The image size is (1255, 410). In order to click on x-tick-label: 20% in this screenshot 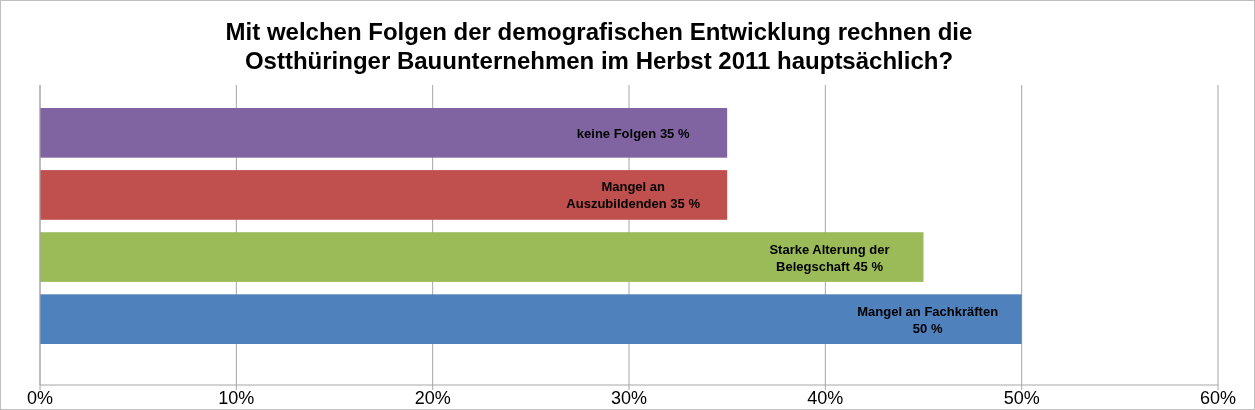, I will do `click(432, 398)`.